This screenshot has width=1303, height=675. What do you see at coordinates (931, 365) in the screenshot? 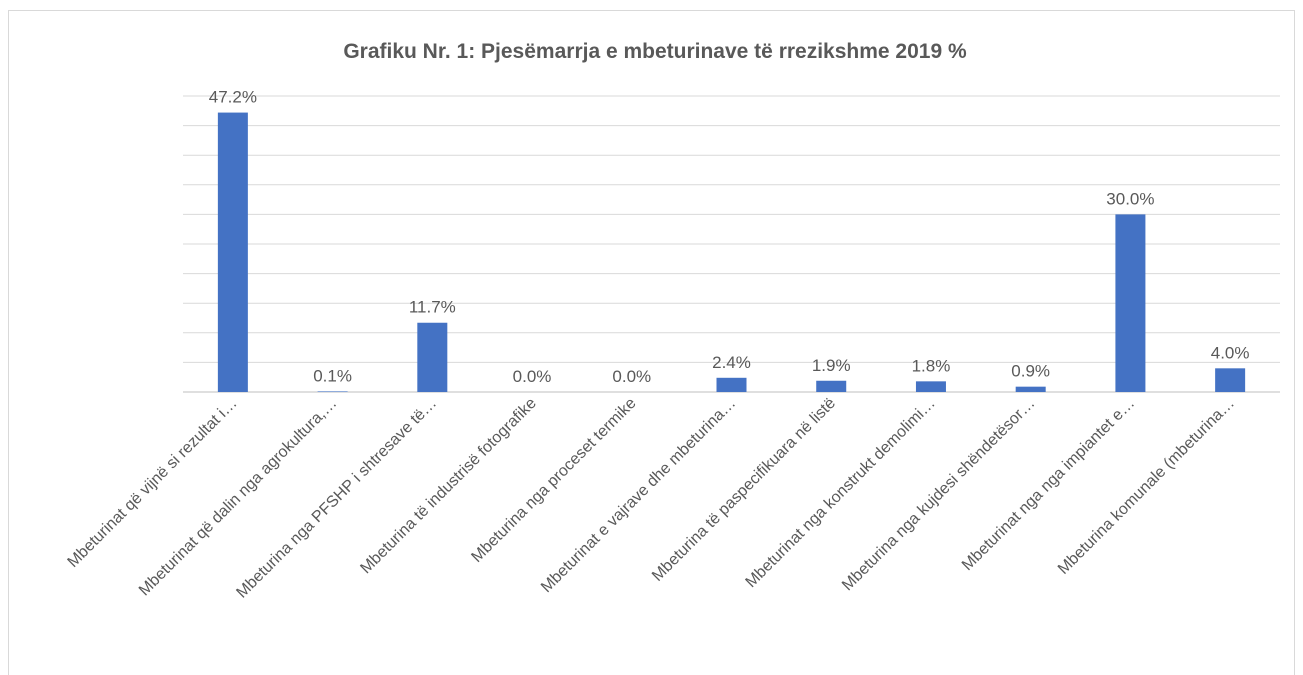
I see `data-label: 1.8%` at bounding box center [931, 365].